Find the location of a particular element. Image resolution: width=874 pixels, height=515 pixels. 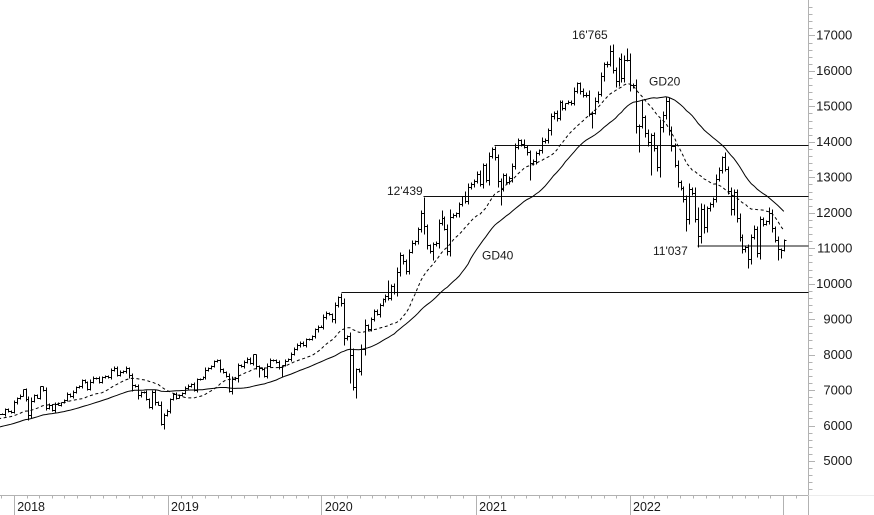

svg-text: 7000 is located at coordinates (837, 389).